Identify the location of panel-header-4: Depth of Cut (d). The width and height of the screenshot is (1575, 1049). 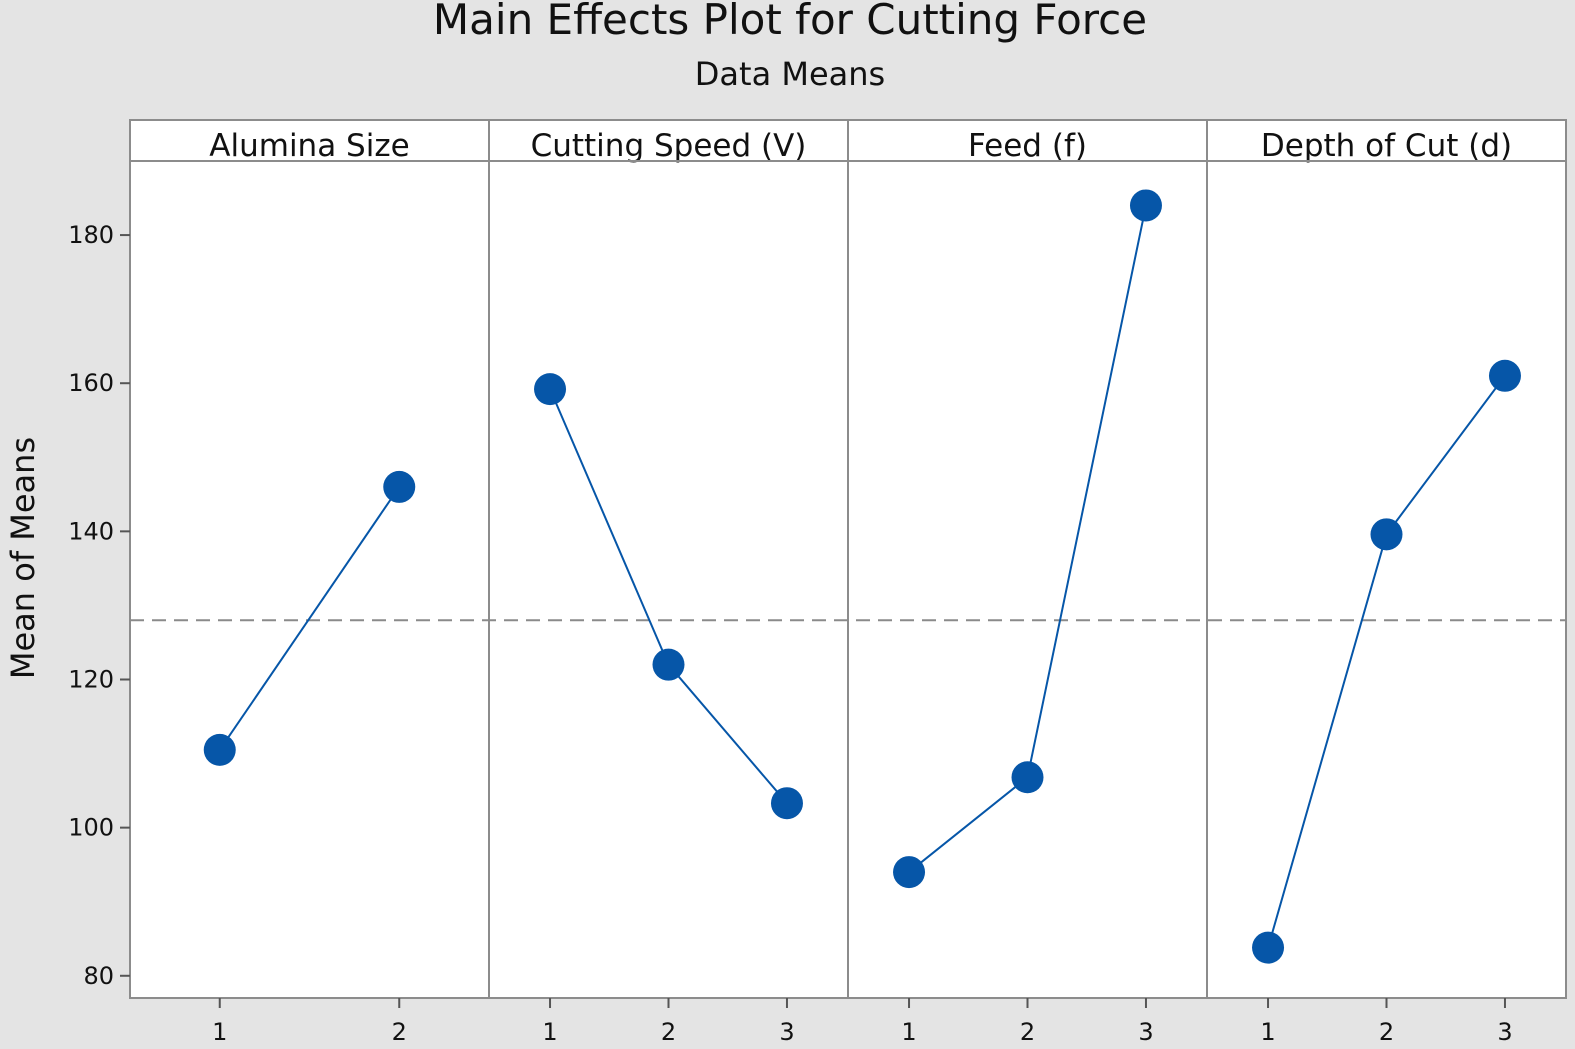
(1386, 146).